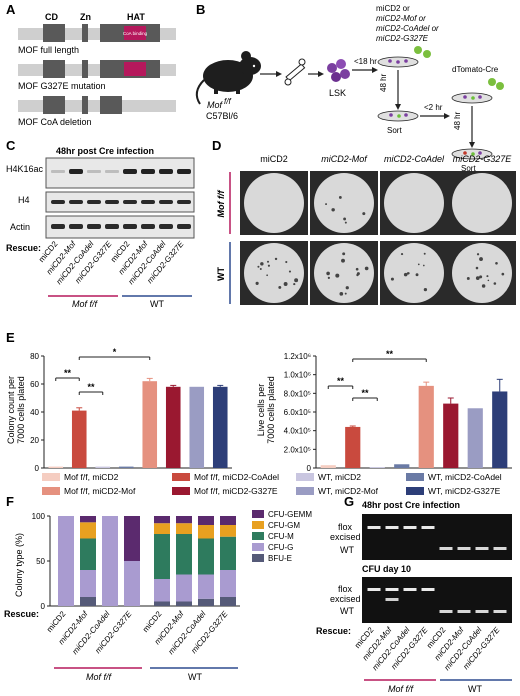 This screenshot has height=696, width=520. What do you see at coordinates (407, 28) in the screenshot?
I see `vector-line-3: miCD2-CoAdel or` at bounding box center [407, 28].